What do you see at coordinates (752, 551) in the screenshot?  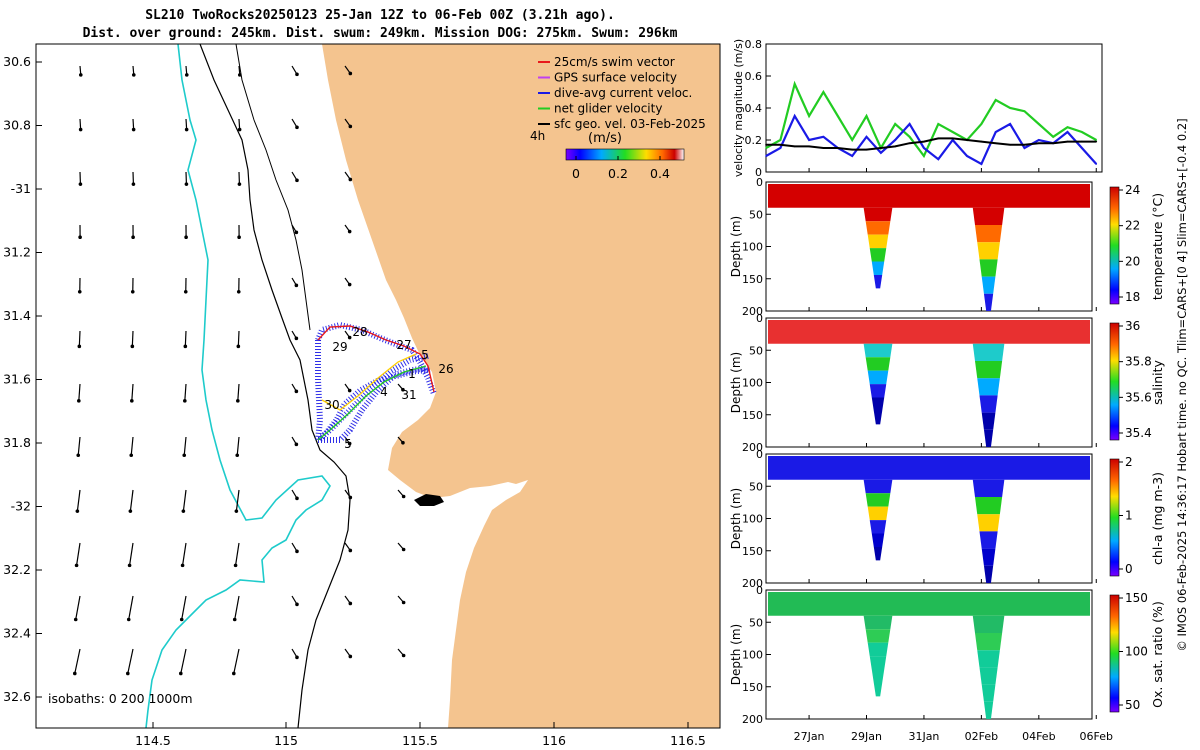 I see `depth-tick-label: 150` at bounding box center [752, 551].